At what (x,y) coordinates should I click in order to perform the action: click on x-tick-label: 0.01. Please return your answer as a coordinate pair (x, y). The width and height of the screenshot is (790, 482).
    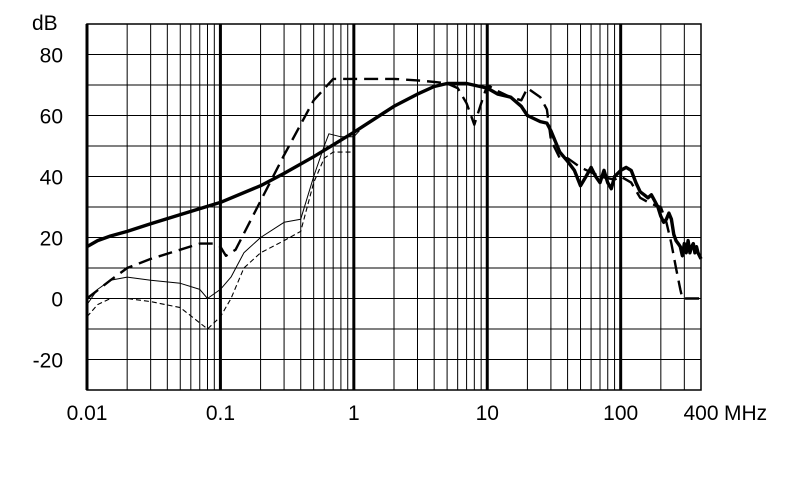
    Looking at the image, I should click on (87, 413).